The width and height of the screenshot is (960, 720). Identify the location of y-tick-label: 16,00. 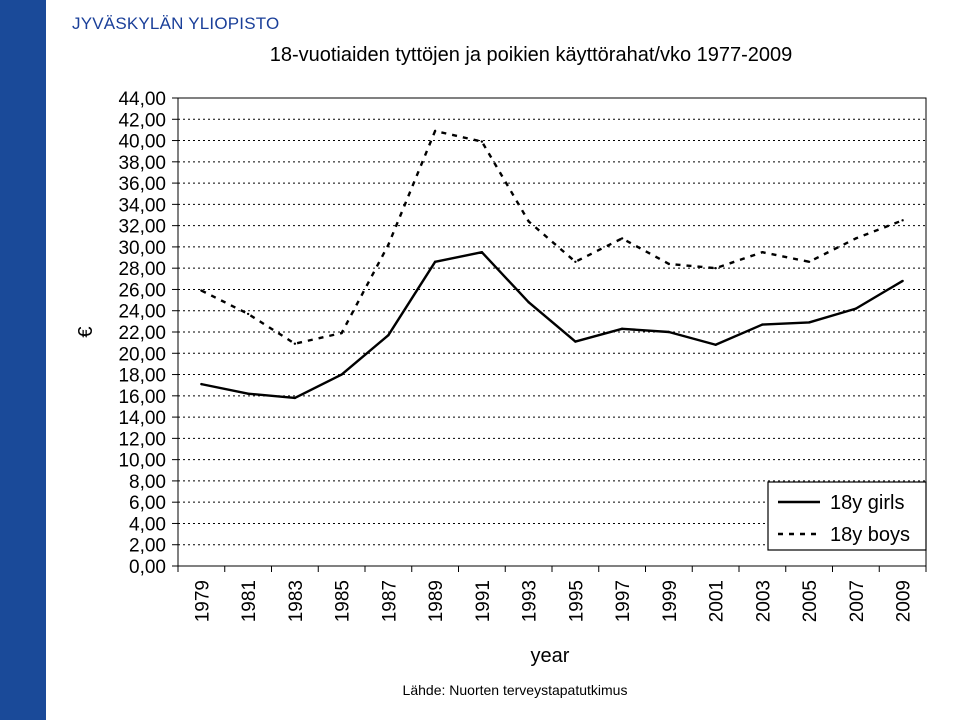
(142, 397).